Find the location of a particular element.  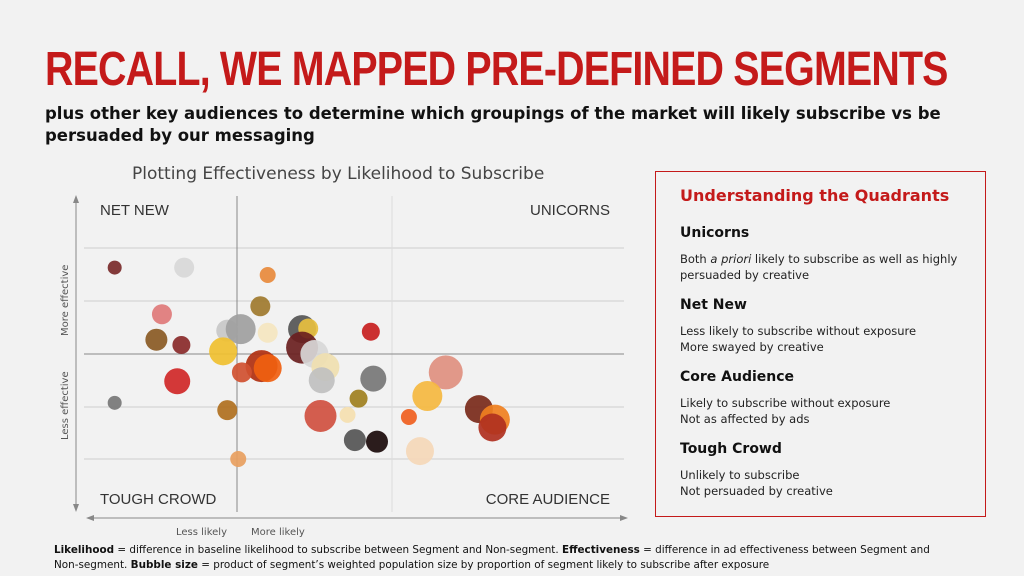

quadrant-label-net-new: NET NEW is located at coordinates (135, 210).